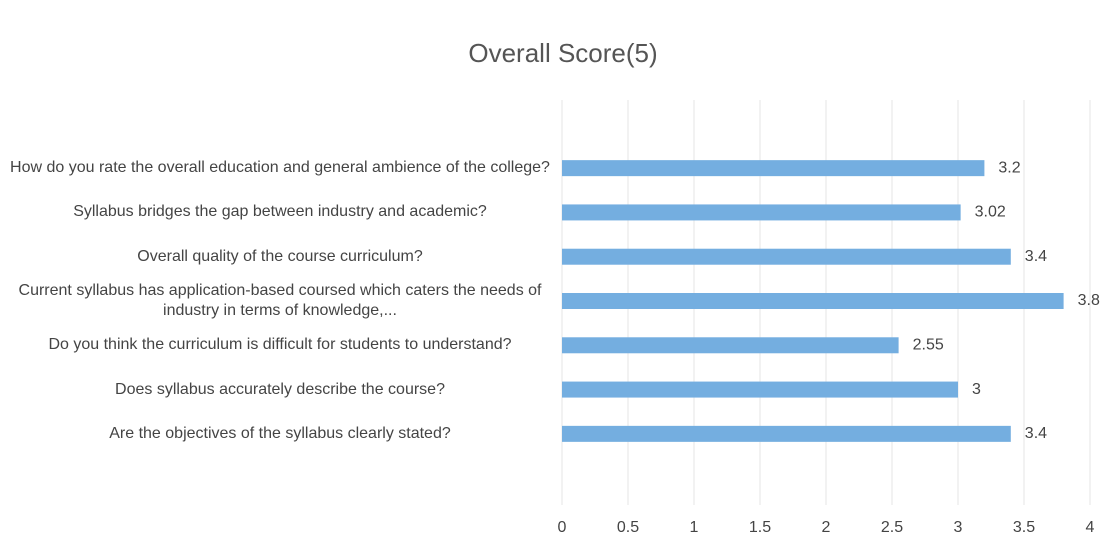 Image resolution: width=1109 pixels, height=548 pixels. I want to click on chart-title: Overall Score(5), so click(562, 53).